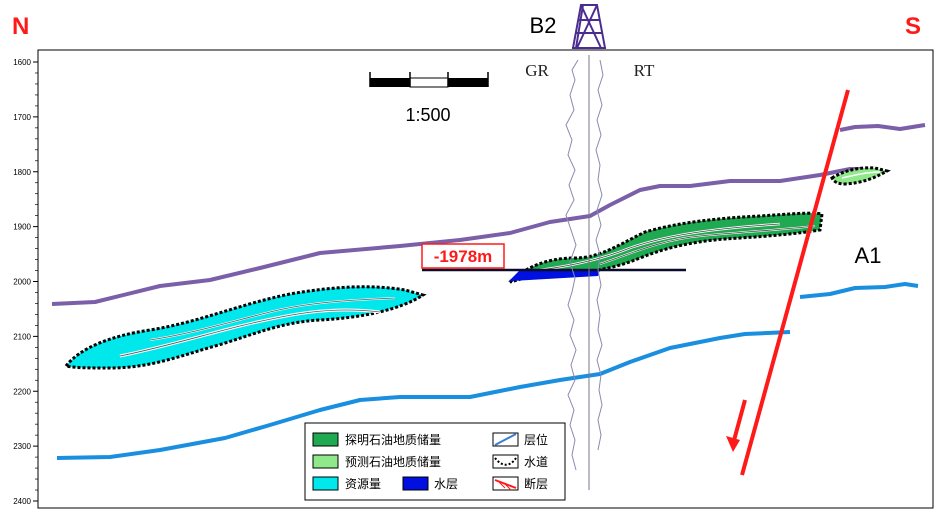  I want to click on log-right-label: RT, so click(644, 70).